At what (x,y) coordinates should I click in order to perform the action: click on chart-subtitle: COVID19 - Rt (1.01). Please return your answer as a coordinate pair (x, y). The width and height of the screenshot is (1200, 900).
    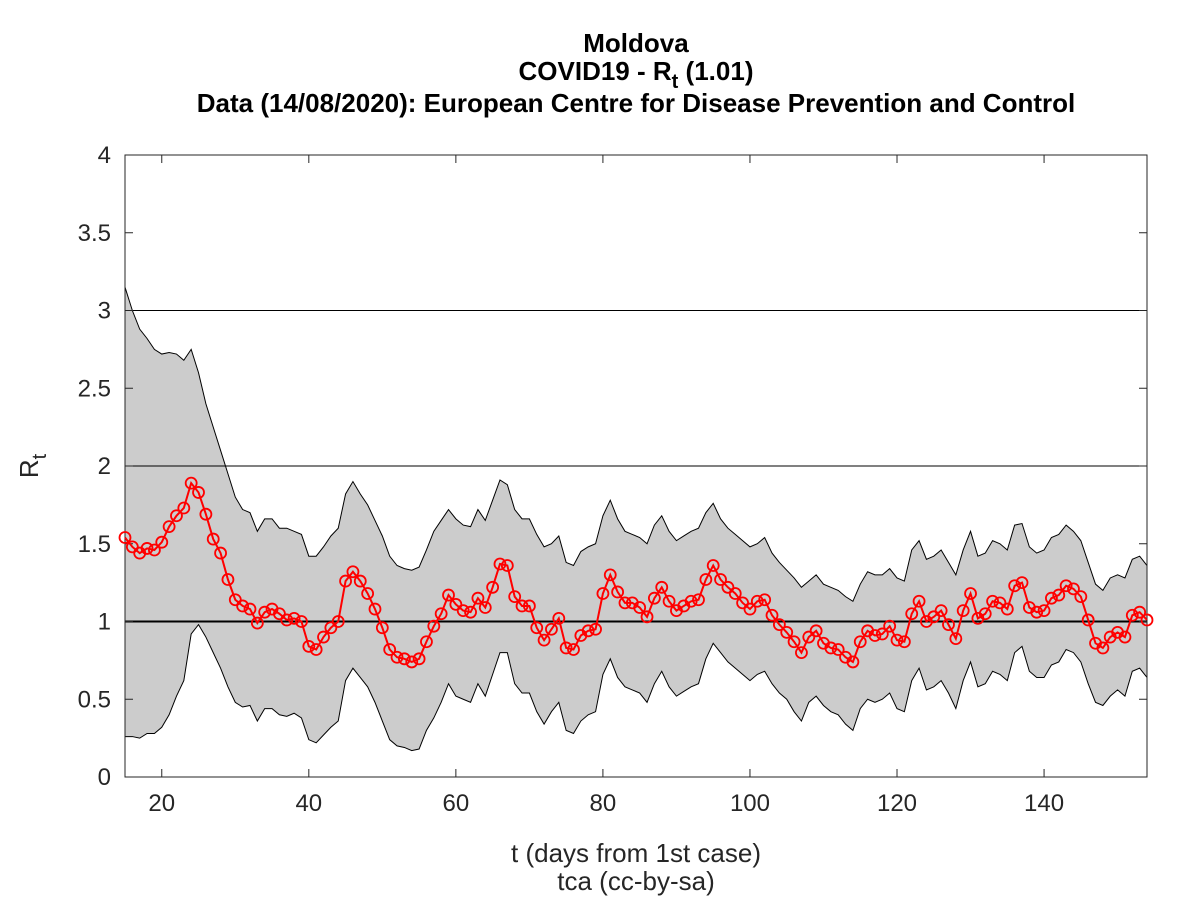
    Looking at the image, I should click on (636, 74).